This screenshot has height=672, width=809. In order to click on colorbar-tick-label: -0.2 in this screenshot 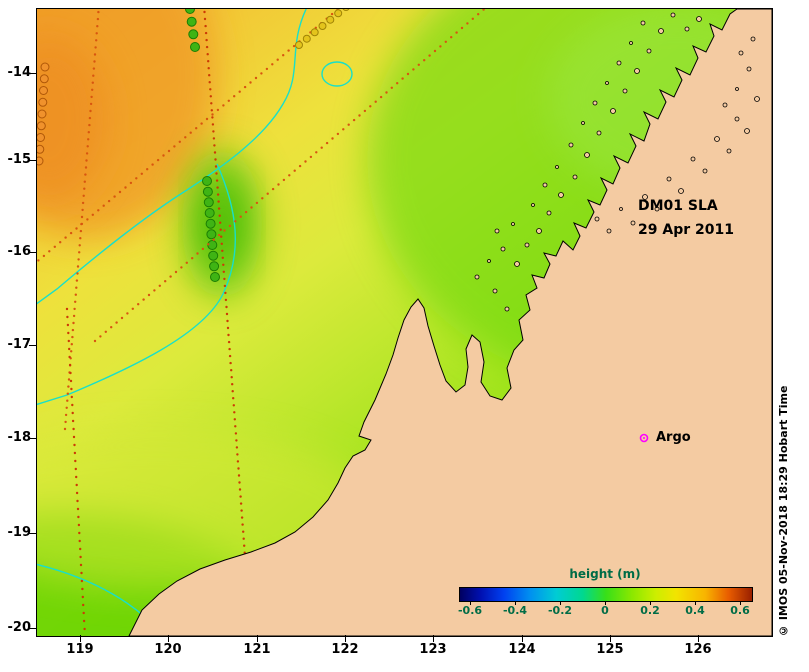, I will do `click(560, 610)`.